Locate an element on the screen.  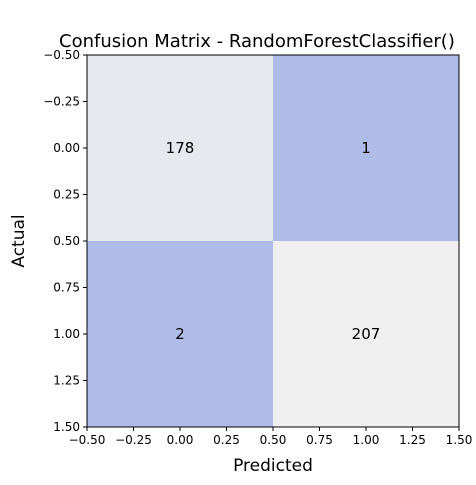
x-tick-label-8: 1.50 is located at coordinates (459, 440).